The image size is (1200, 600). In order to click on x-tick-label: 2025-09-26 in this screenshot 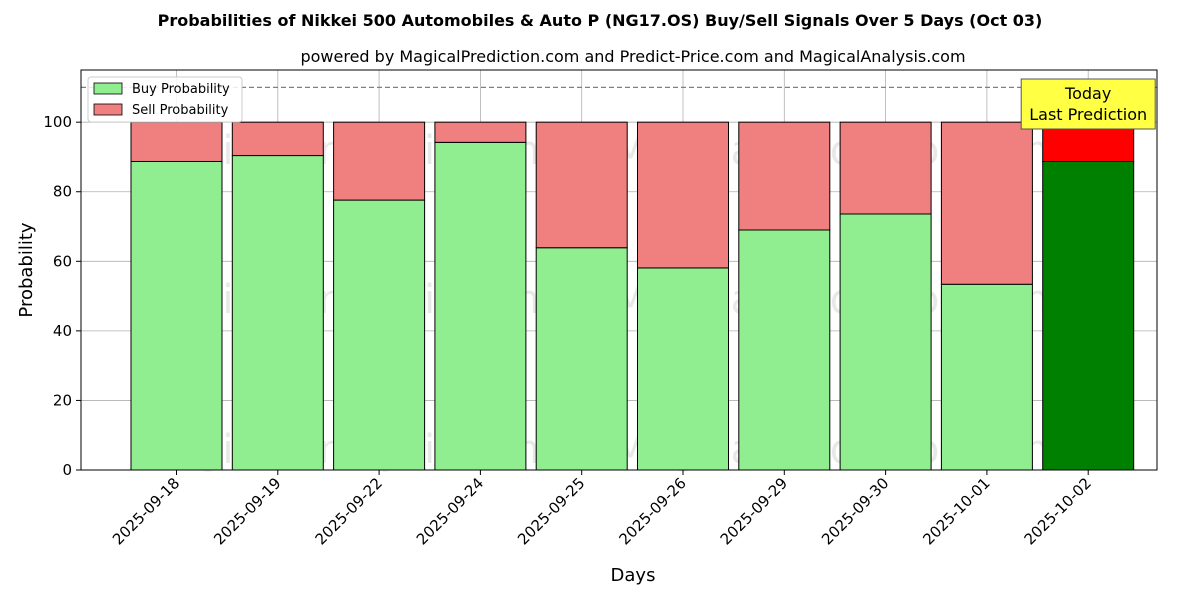, I will do `click(652, 511)`.